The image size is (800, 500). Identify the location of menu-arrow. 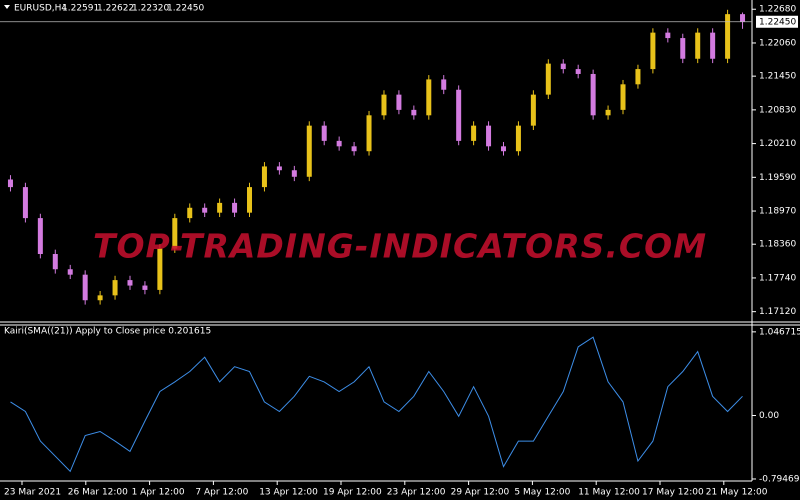
(7, 7).